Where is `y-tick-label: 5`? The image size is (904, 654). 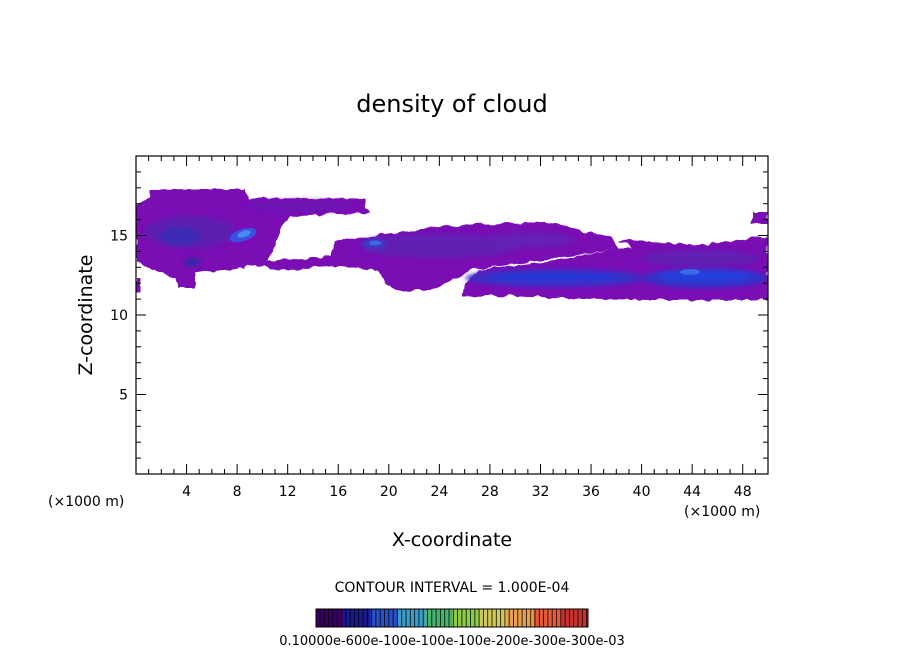
y-tick-label: 5 is located at coordinates (123, 396).